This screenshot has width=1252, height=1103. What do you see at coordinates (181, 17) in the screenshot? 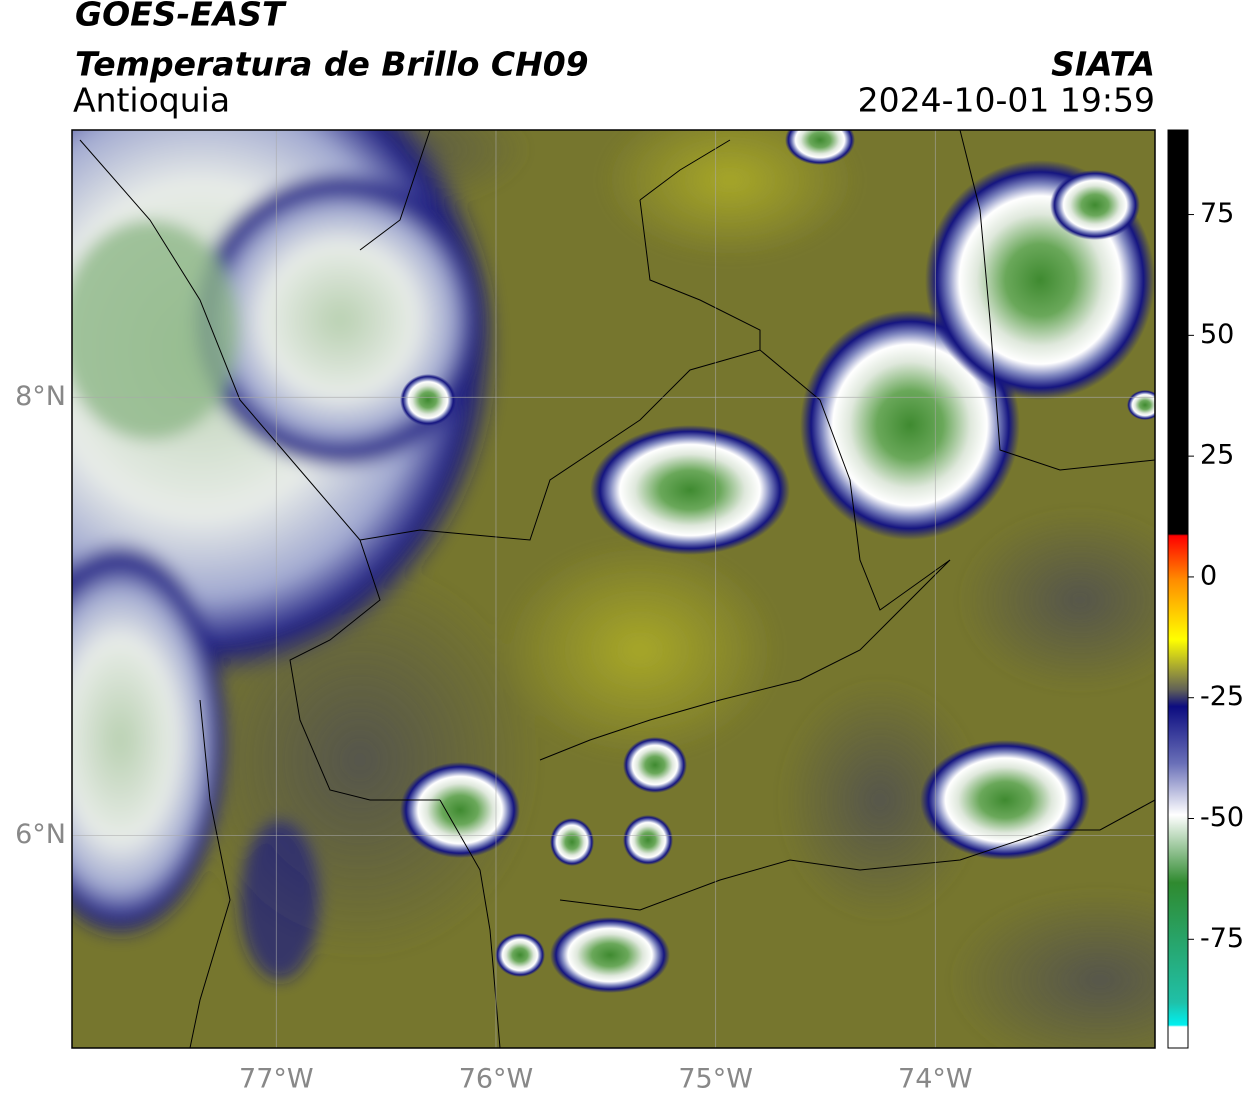
I see `title: GOES-EAST` at bounding box center [181, 17].